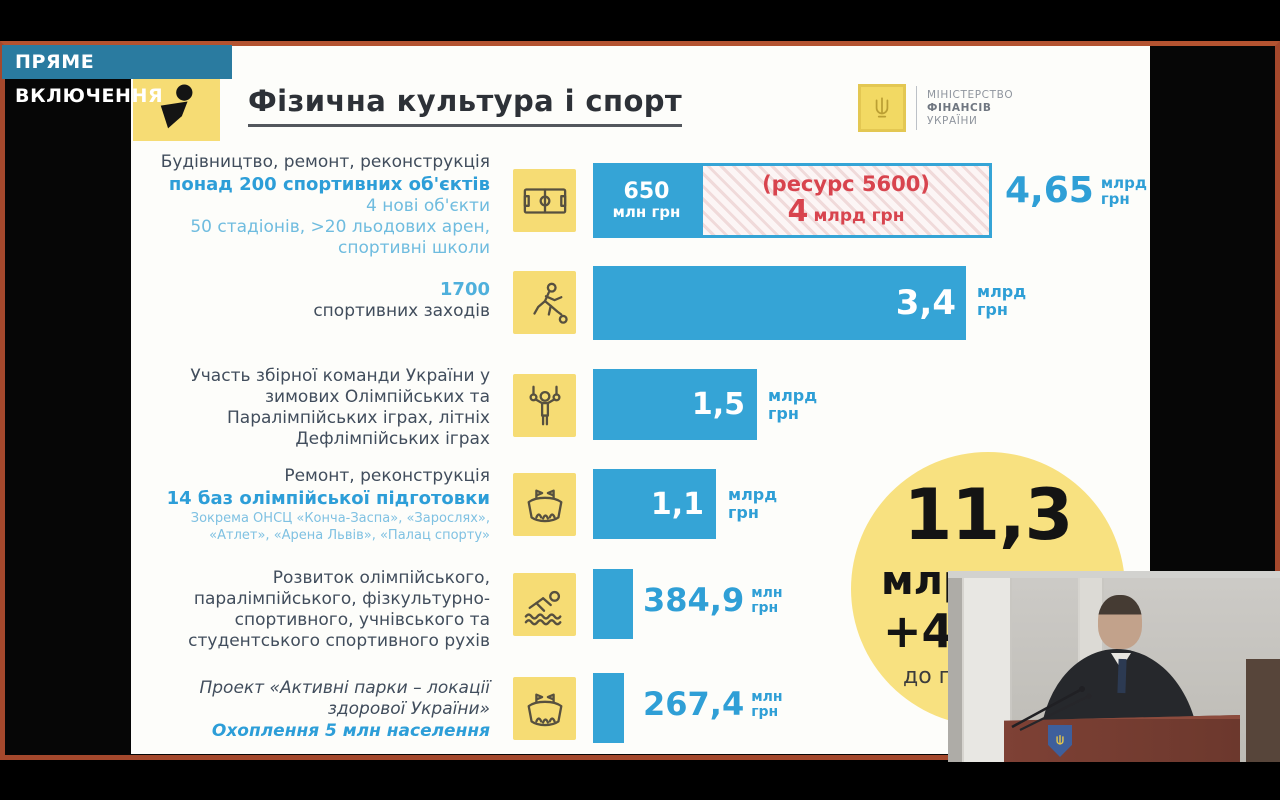 The image size is (1280, 800). What do you see at coordinates (928, 676) in the screenshot?
I see `total-budget-note: до п` at bounding box center [928, 676].